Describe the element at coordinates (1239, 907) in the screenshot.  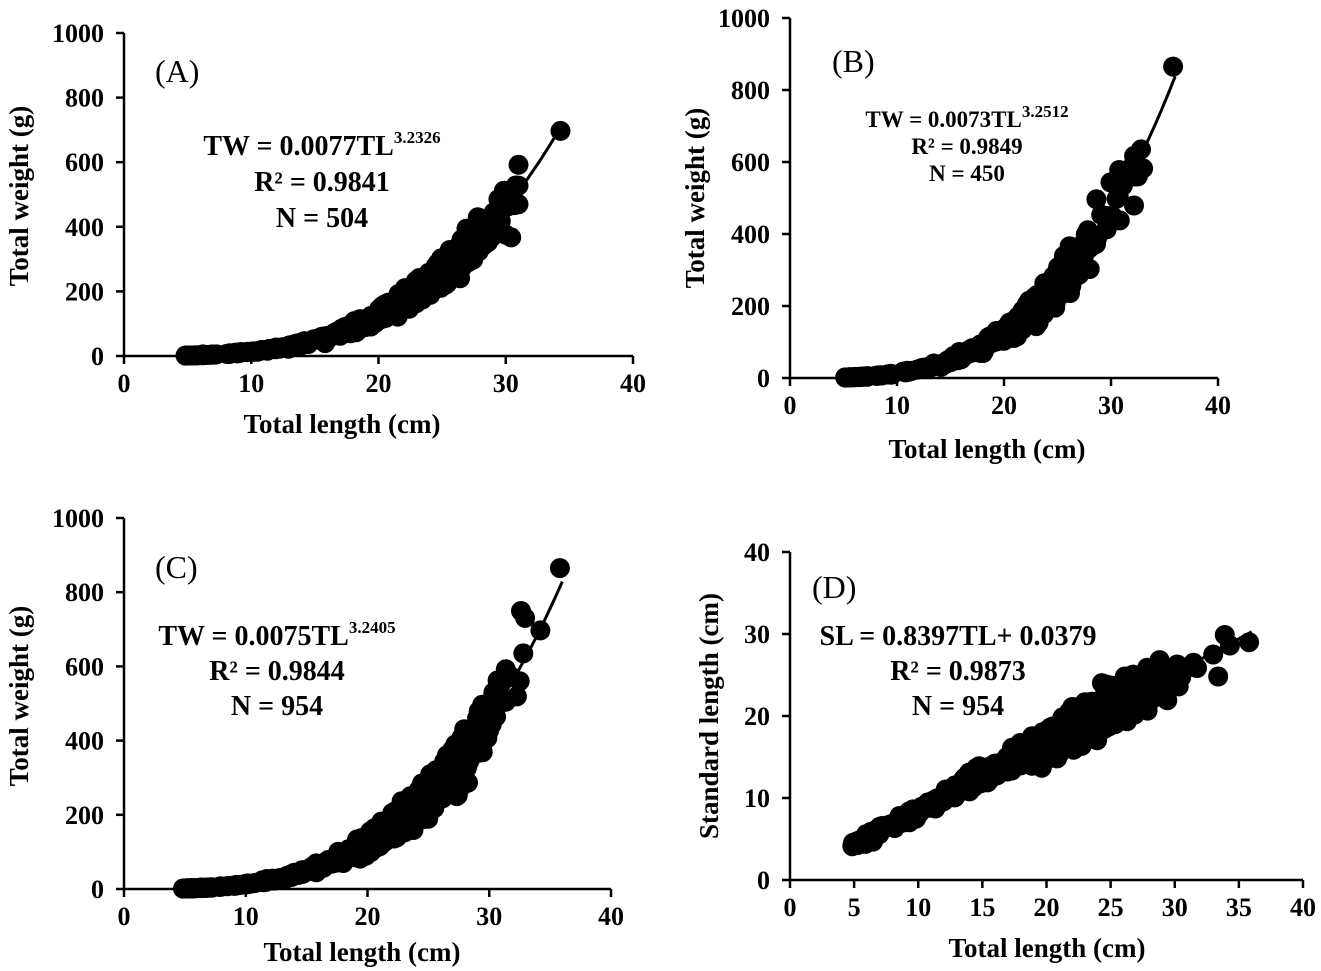
I see `x-tick-label: 35` at that location.